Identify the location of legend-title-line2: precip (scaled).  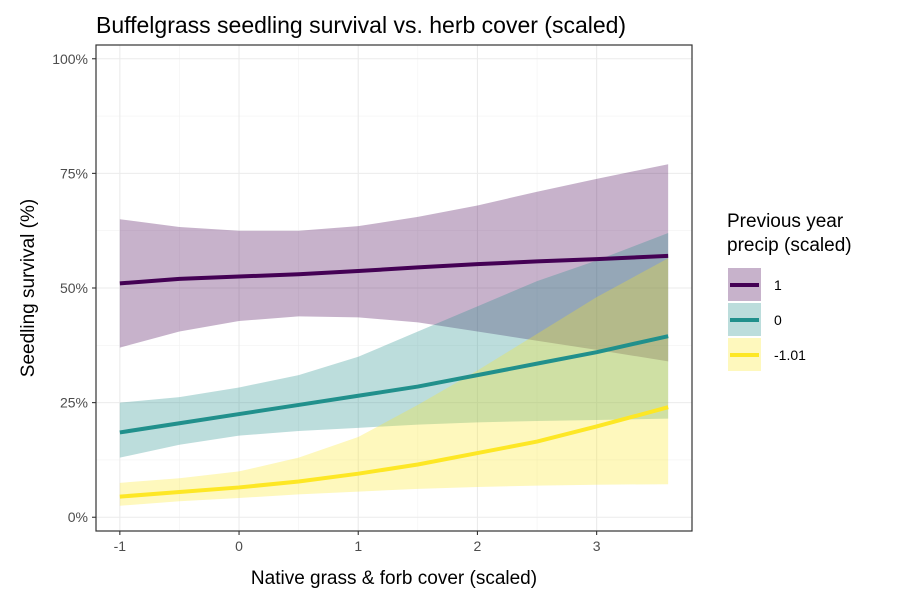
(789, 245).